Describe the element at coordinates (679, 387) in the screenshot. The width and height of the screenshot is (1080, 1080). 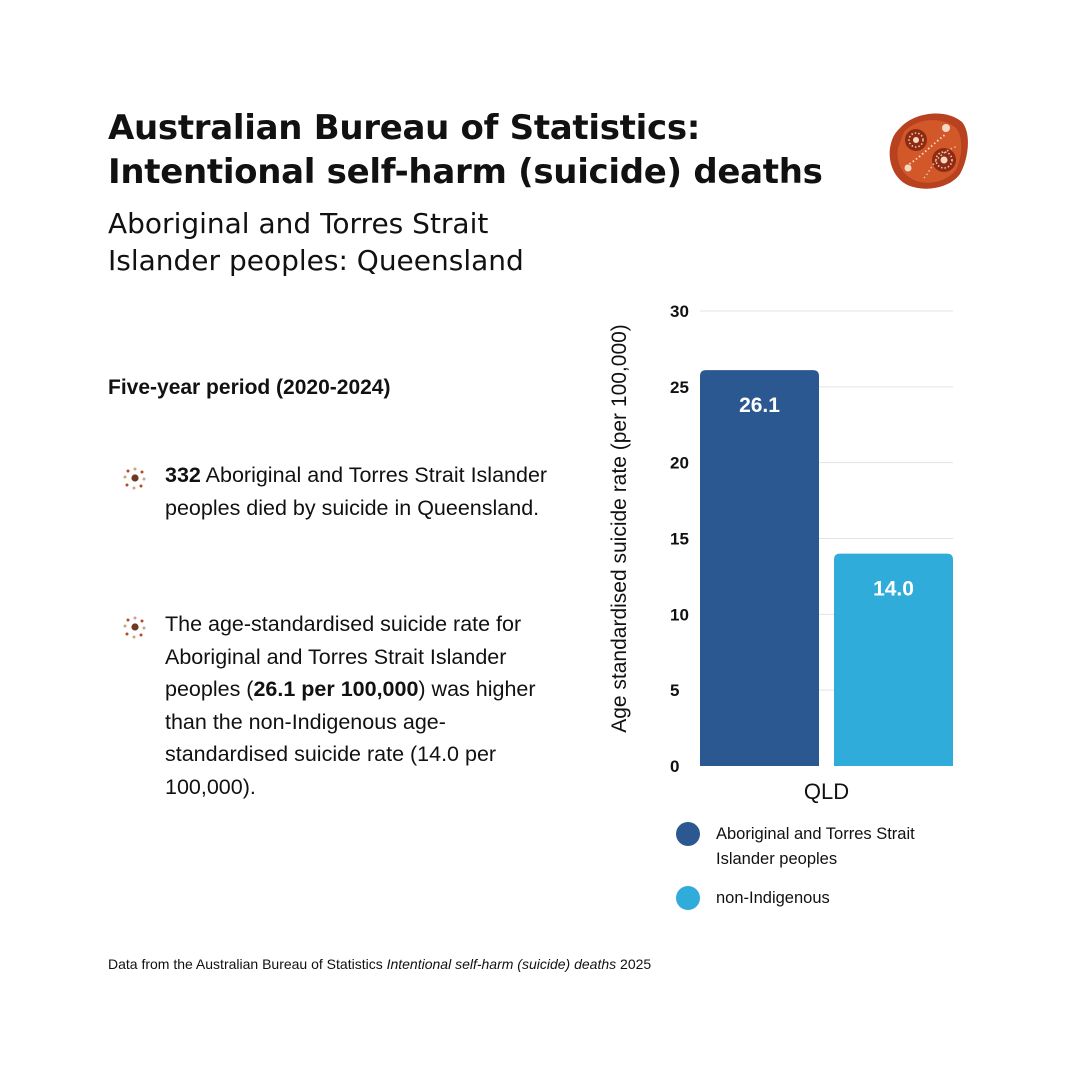
I see `y-tick-label: 25` at that location.